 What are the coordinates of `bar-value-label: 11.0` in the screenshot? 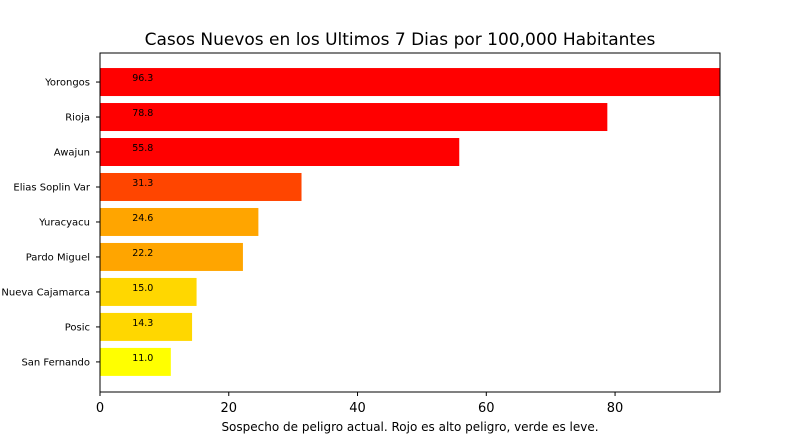 It's located at (142, 358).